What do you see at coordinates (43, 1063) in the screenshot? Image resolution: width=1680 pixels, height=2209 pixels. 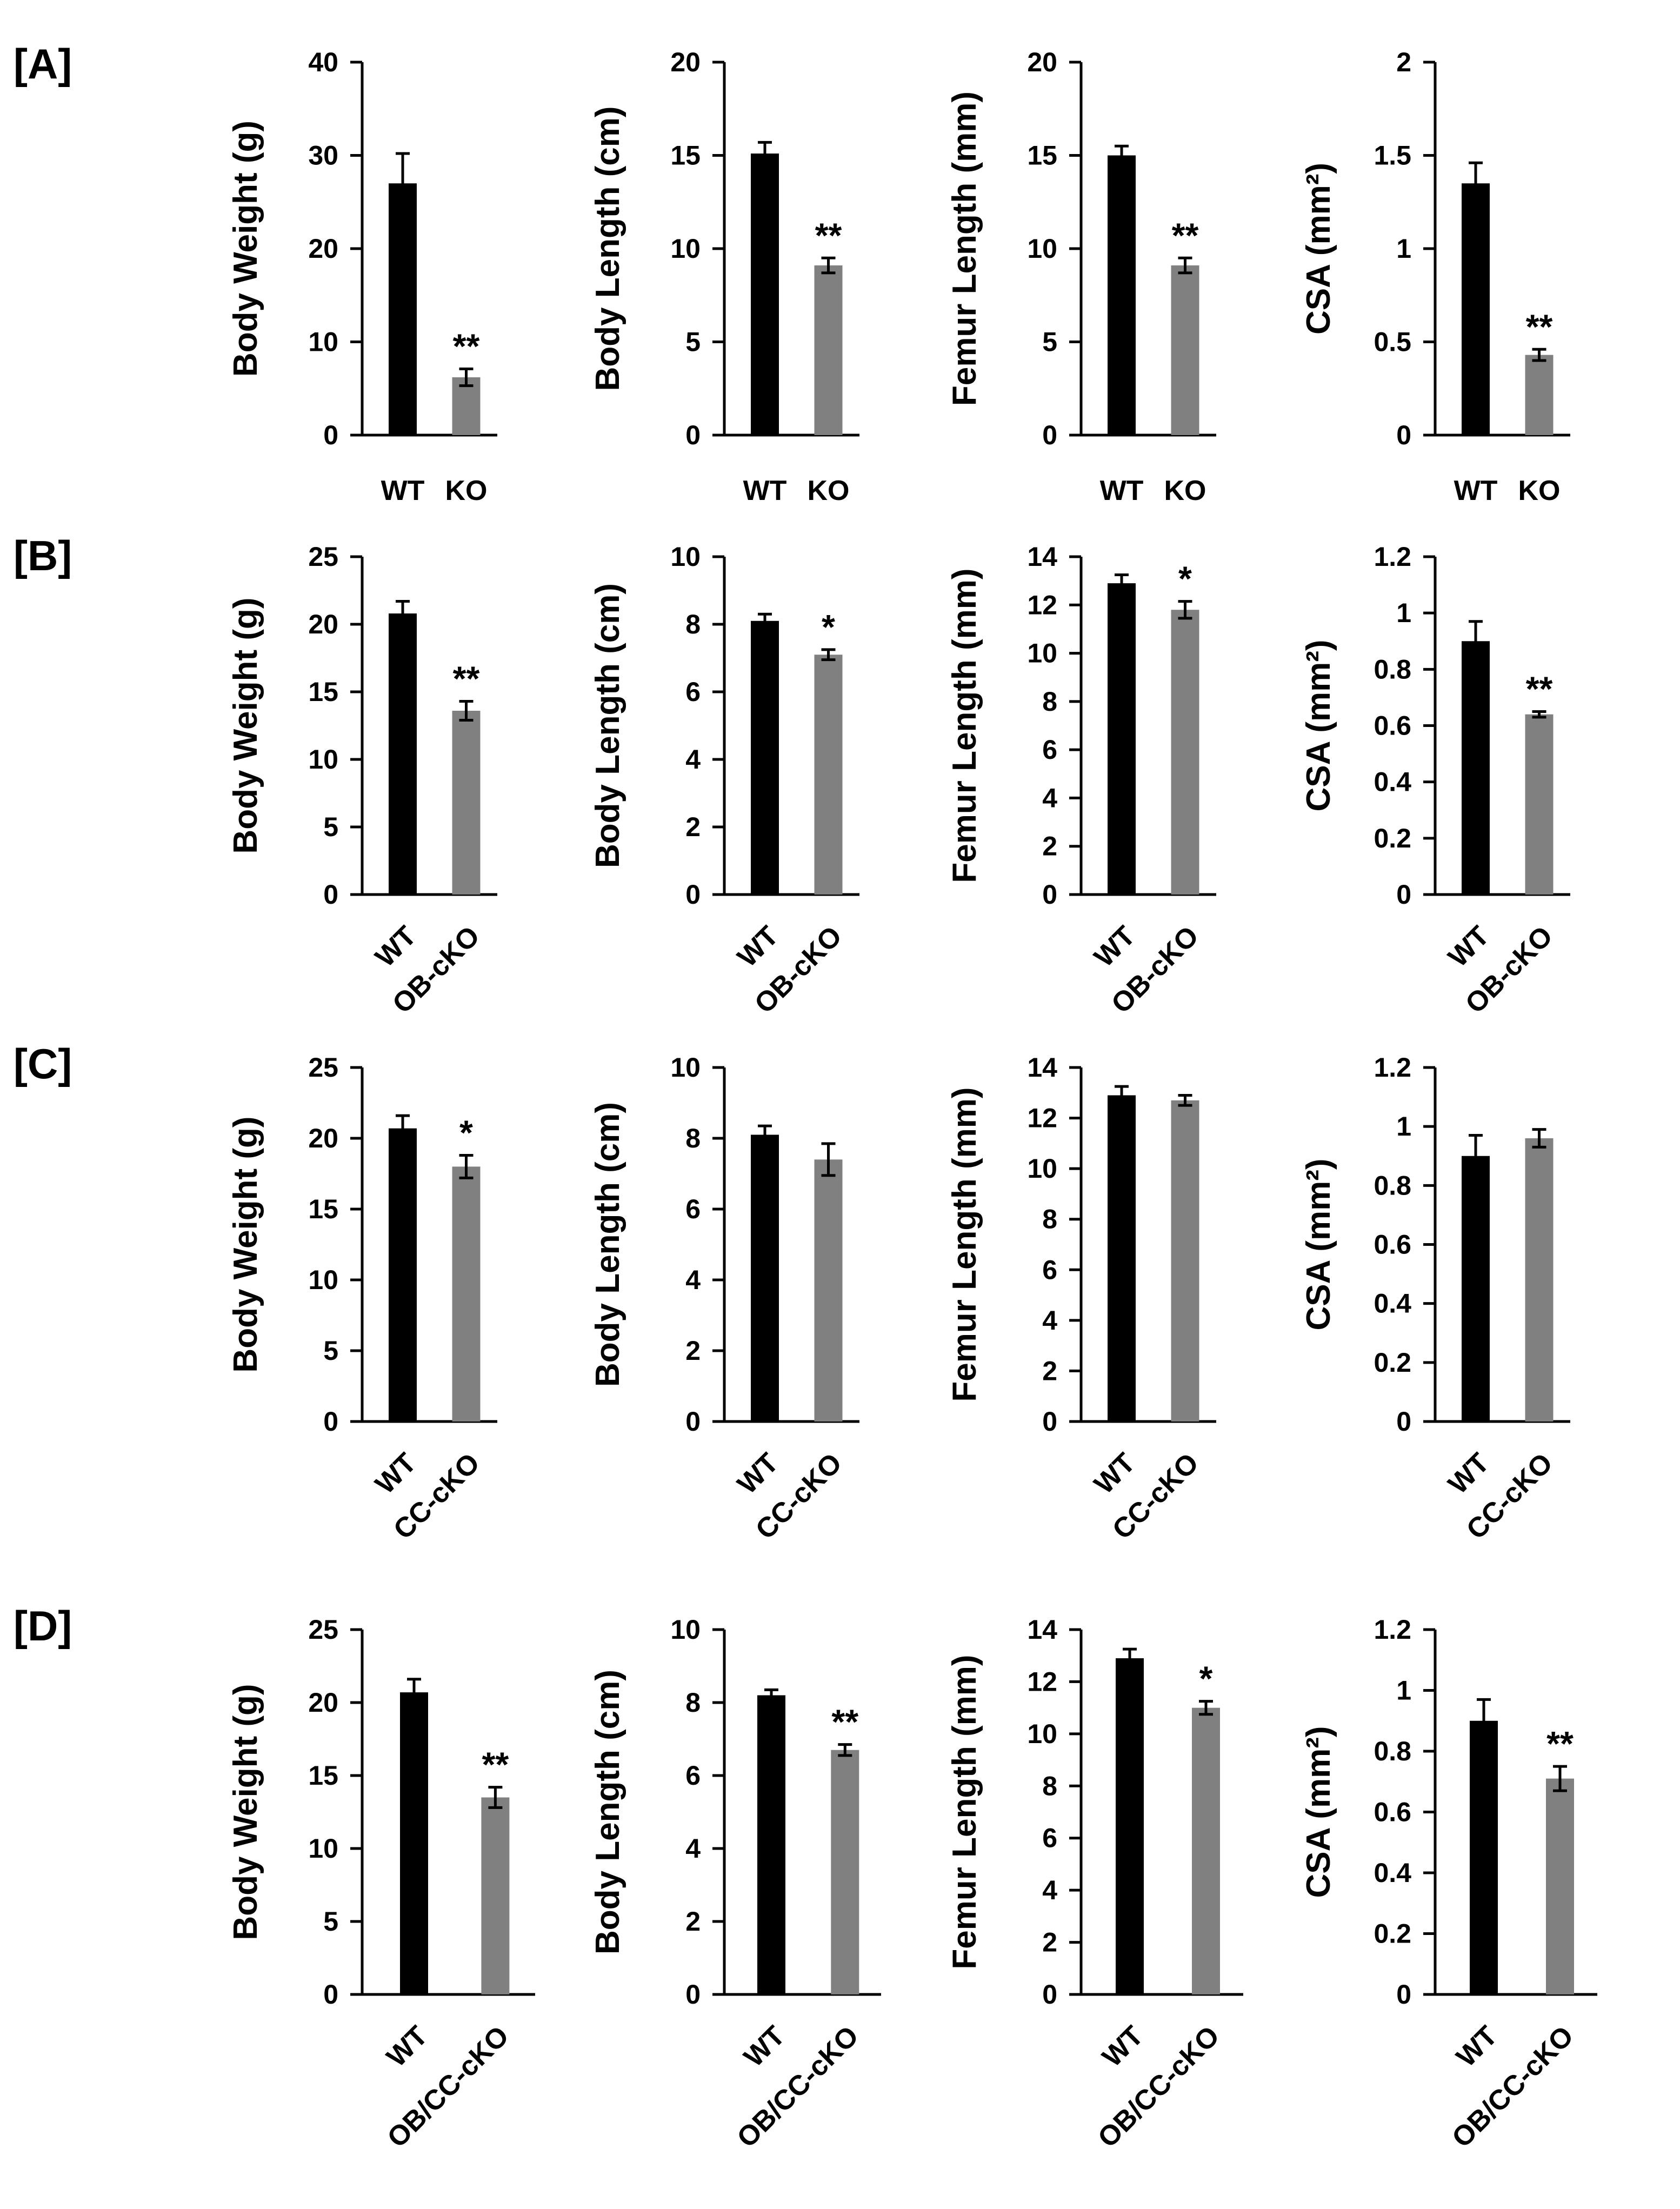 I see `panel-label: [C]` at bounding box center [43, 1063].